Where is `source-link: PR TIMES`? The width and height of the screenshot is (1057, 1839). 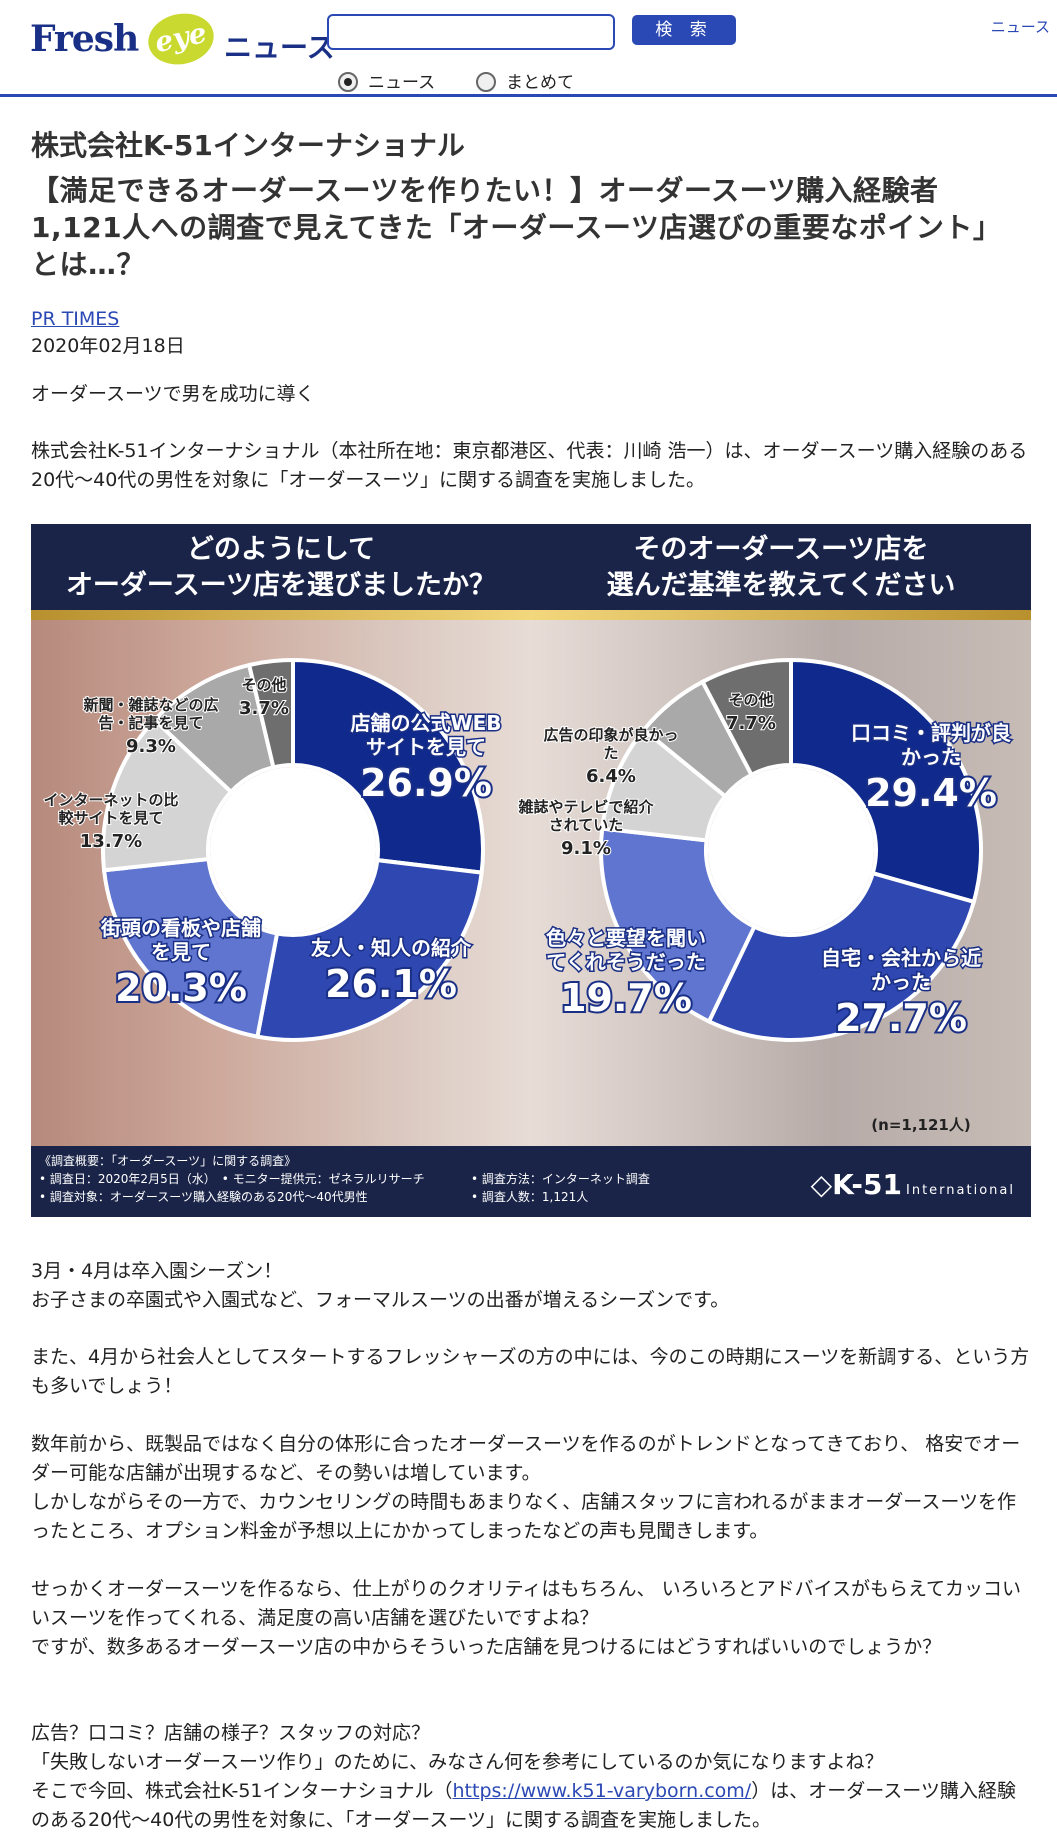
source-link: PR TIMES is located at coordinates (75, 319).